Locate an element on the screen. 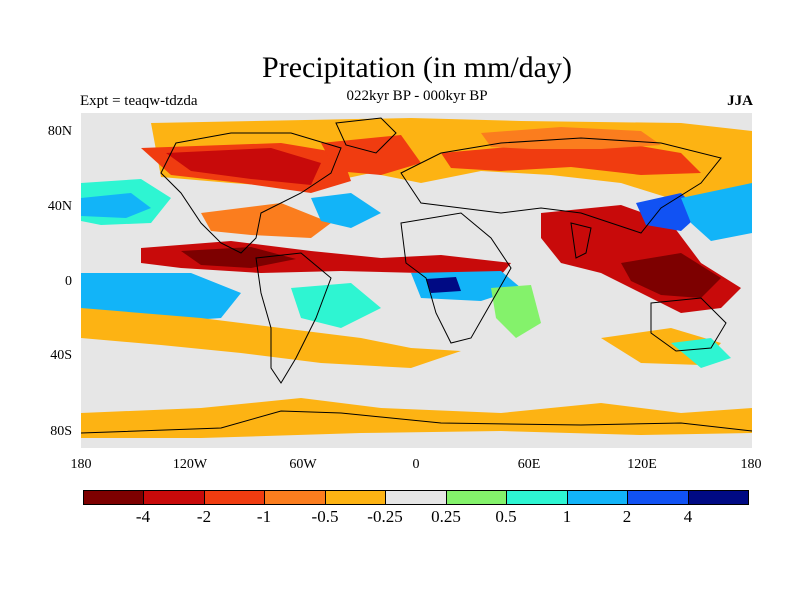 The width and height of the screenshot is (800, 600). anomaly-gulf-orange is located at coordinates (266, 220).